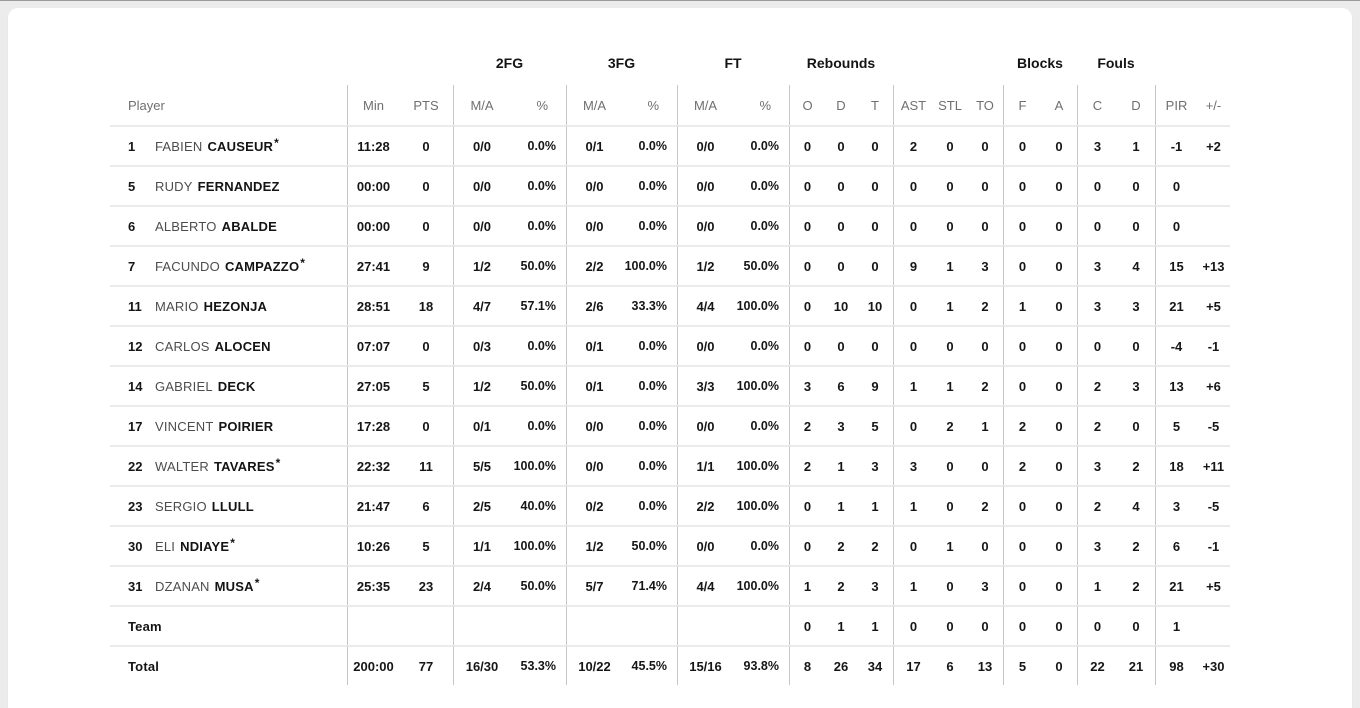 Image resolution: width=1360 pixels, height=708 pixels. Describe the element at coordinates (205, 506) in the screenshot. I see `player-name: SERGIO LLULL` at that location.